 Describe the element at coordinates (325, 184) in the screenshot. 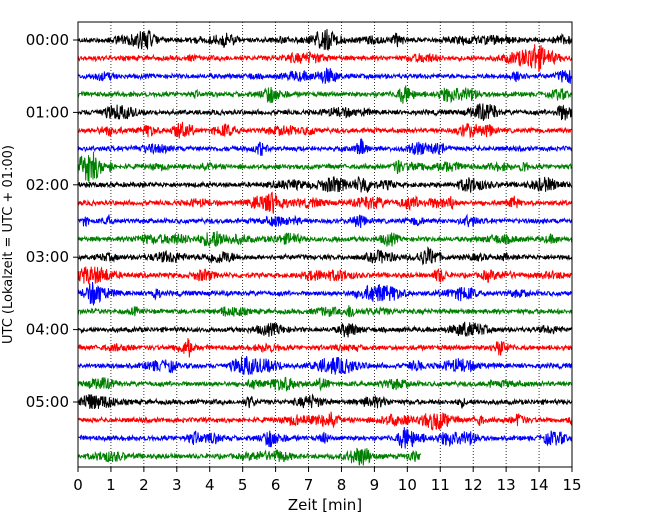

I see `trace-02:00` at that location.